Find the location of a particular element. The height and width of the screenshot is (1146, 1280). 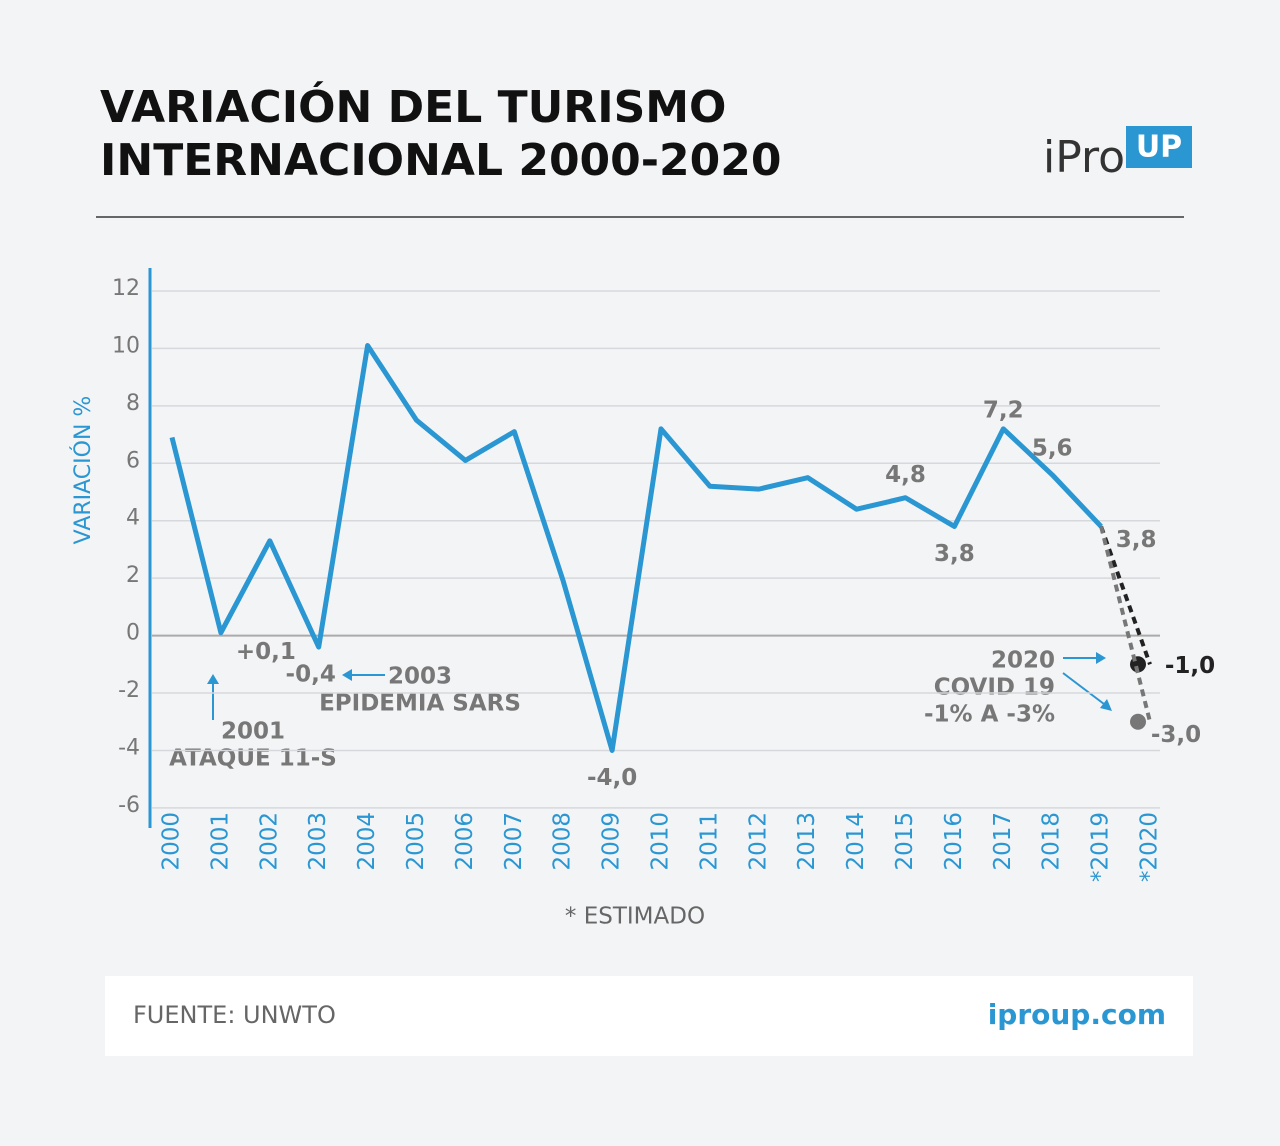

x-tick-label: 2004 is located at coordinates (367, 841).